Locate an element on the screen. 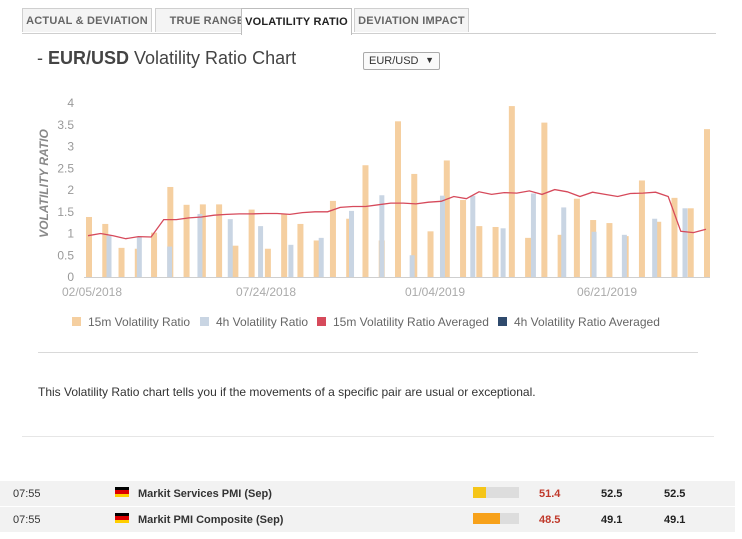  x-tick-label: 06/21/2019 is located at coordinates (607, 292).